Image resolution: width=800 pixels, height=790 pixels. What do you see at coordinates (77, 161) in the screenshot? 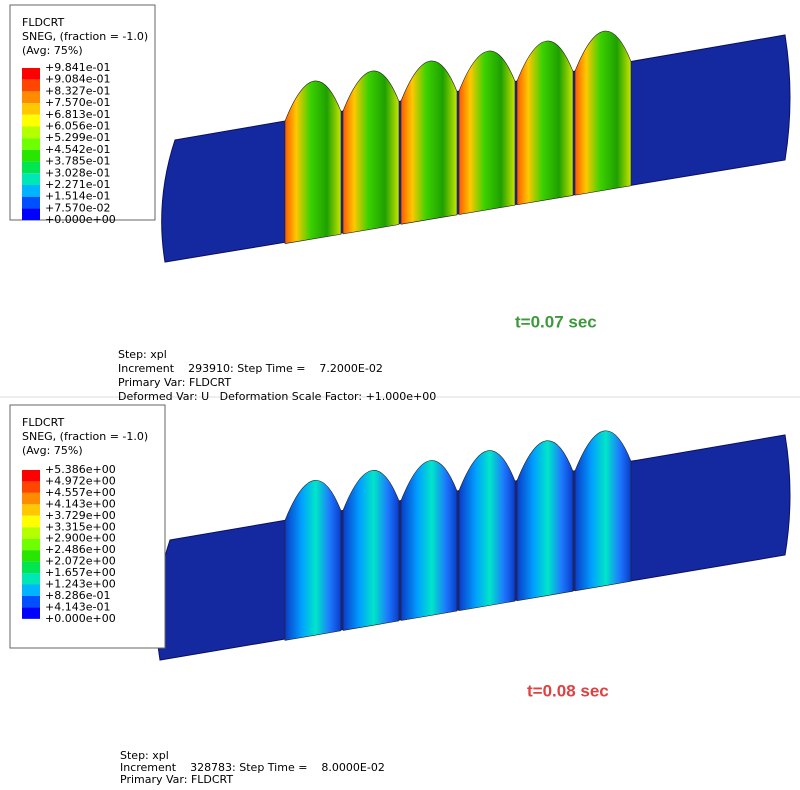
I see `legend-value: +3.785e-01` at bounding box center [77, 161].